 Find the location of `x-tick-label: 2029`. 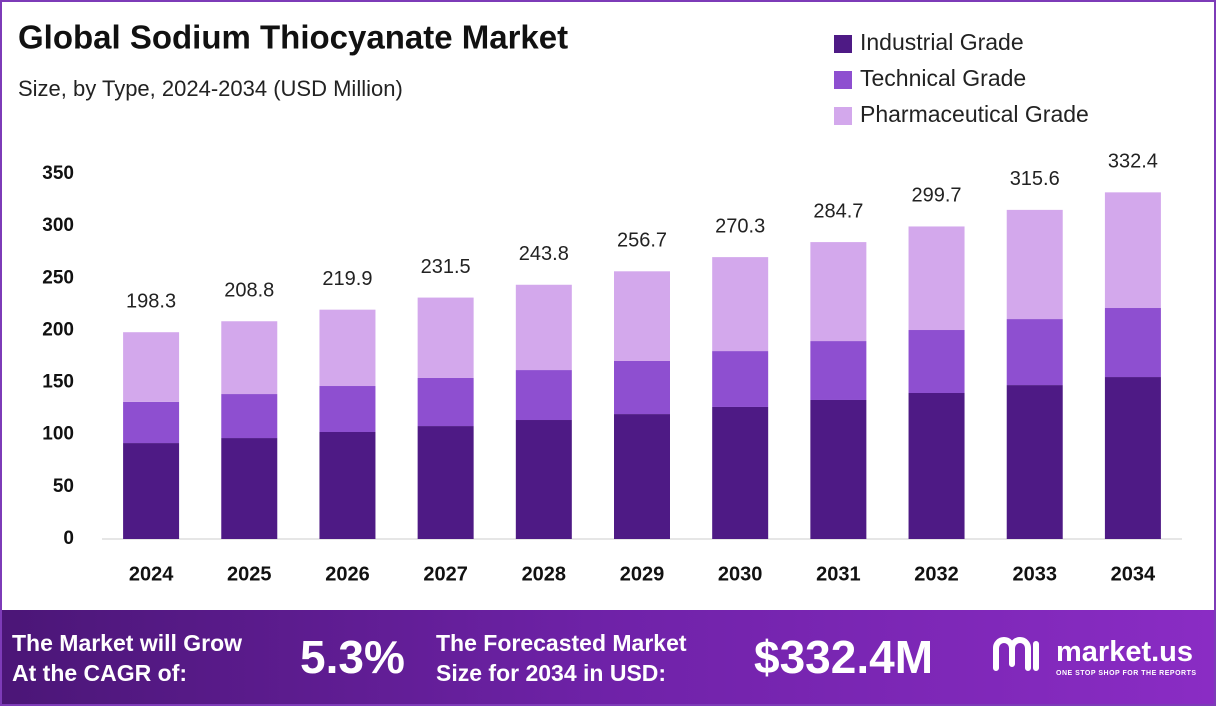

x-tick-label: 2029 is located at coordinates (642, 574).